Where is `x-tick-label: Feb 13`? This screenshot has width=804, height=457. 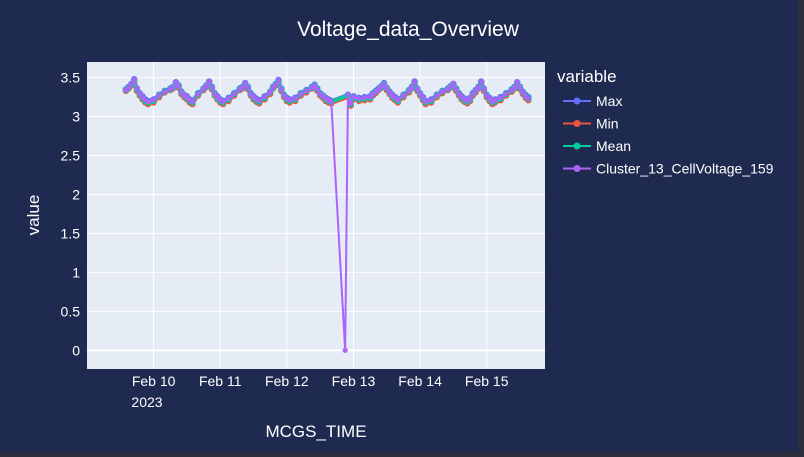 x-tick-label: Feb 13 is located at coordinates (354, 381).